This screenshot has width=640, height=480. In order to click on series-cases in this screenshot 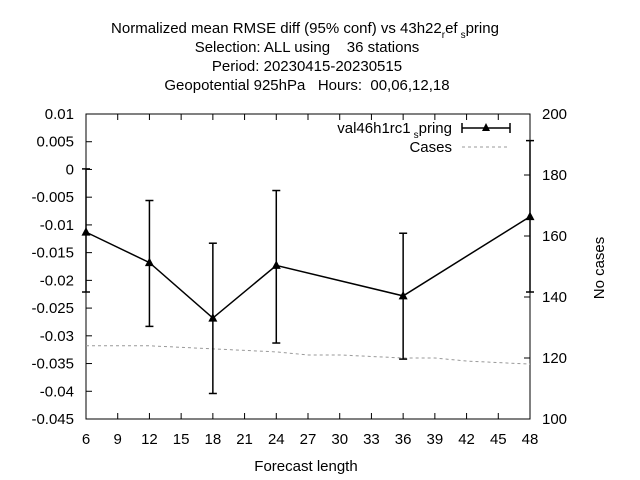, I will do `click(308, 355)`.